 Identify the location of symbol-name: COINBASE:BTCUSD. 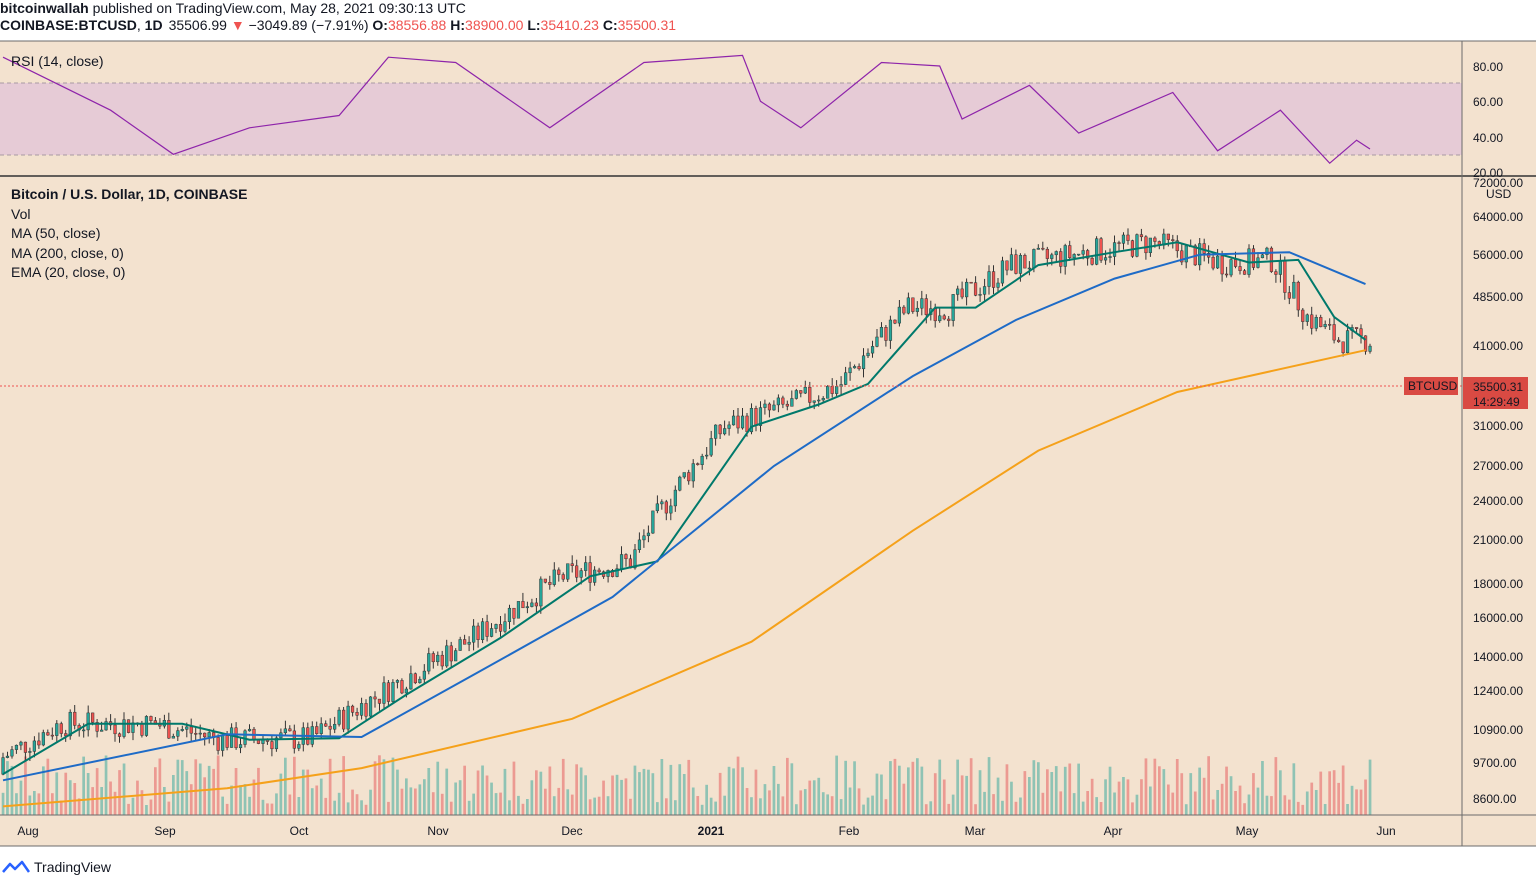
(68, 25).